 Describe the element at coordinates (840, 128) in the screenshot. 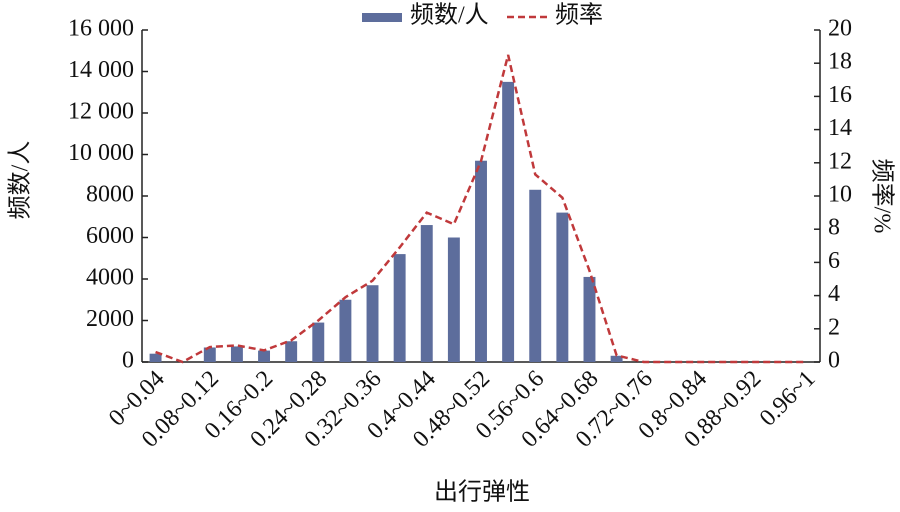

I see `y2-tick-label: 14` at that location.